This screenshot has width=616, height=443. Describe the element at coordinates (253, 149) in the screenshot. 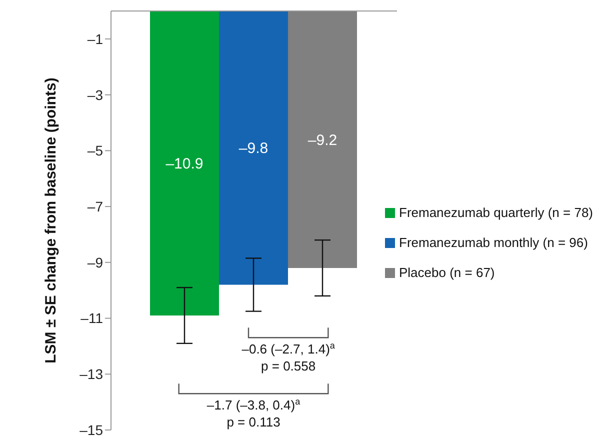

I see `data-label: –9.8` at that location.